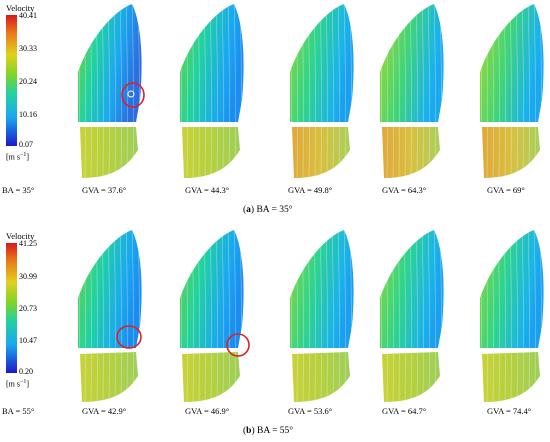 The image size is (550, 442). Describe the element at coordinates (18, 411) in the screenshot. I see `ba-label: BA = 55°` at that location.